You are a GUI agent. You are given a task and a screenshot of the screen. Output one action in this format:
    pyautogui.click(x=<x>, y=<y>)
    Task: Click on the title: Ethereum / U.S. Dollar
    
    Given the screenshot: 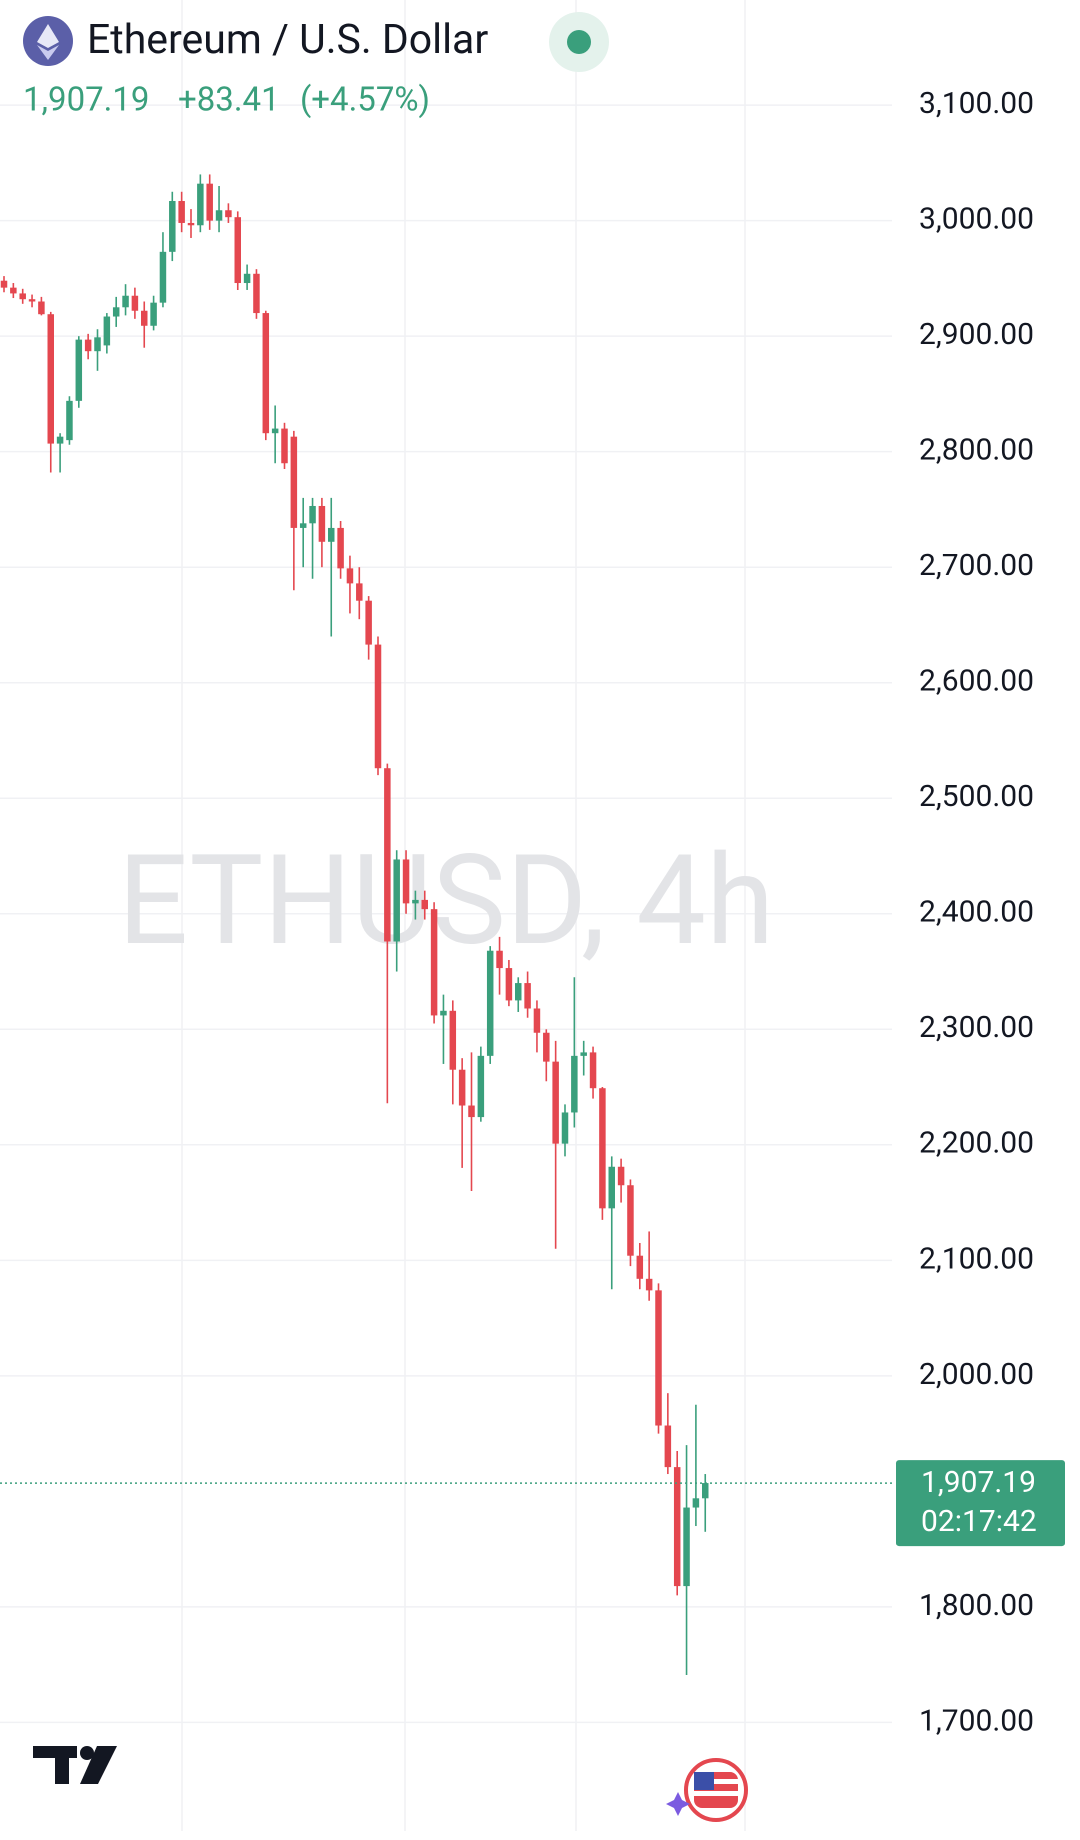 What is the action you would take?
    pyautogui.click(x=287, y=40)
    